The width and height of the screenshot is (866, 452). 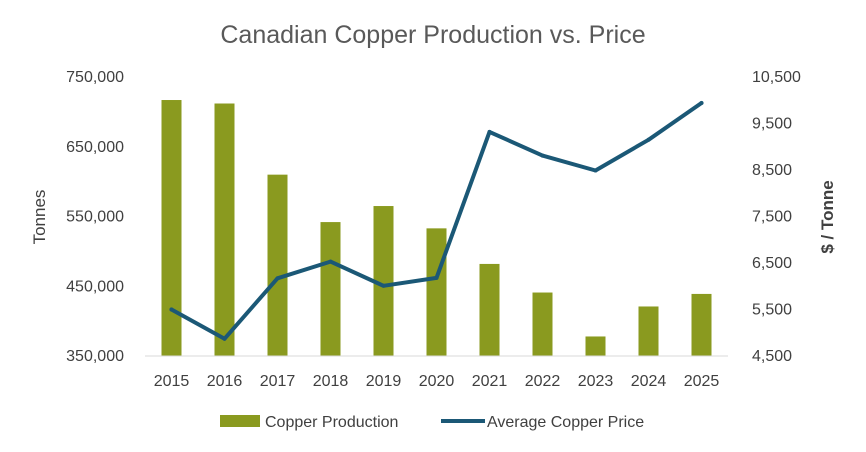 What do you see at coordinates (95, 356) in the screenshot?
I see `left-tick-label: 350,000` at bounding box center [95, 356].